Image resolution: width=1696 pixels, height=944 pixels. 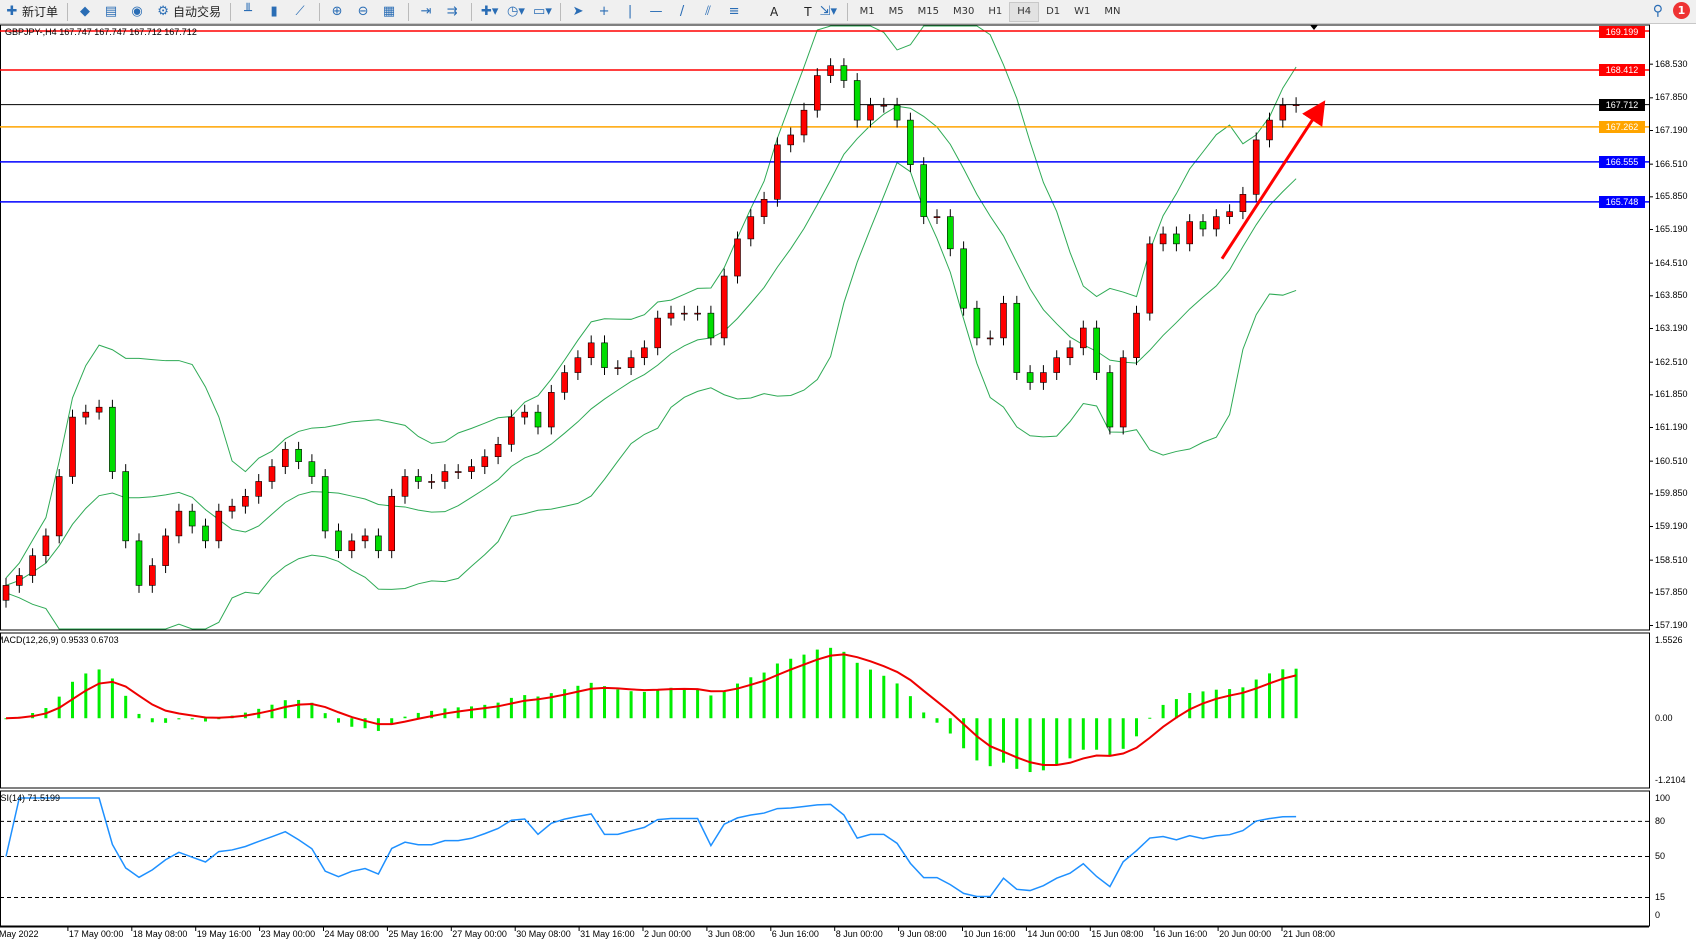 What do you see at coordinates (112, 12) in the screenshot?
I see `data-window-button: ▤` at bounding box center [112, 12].